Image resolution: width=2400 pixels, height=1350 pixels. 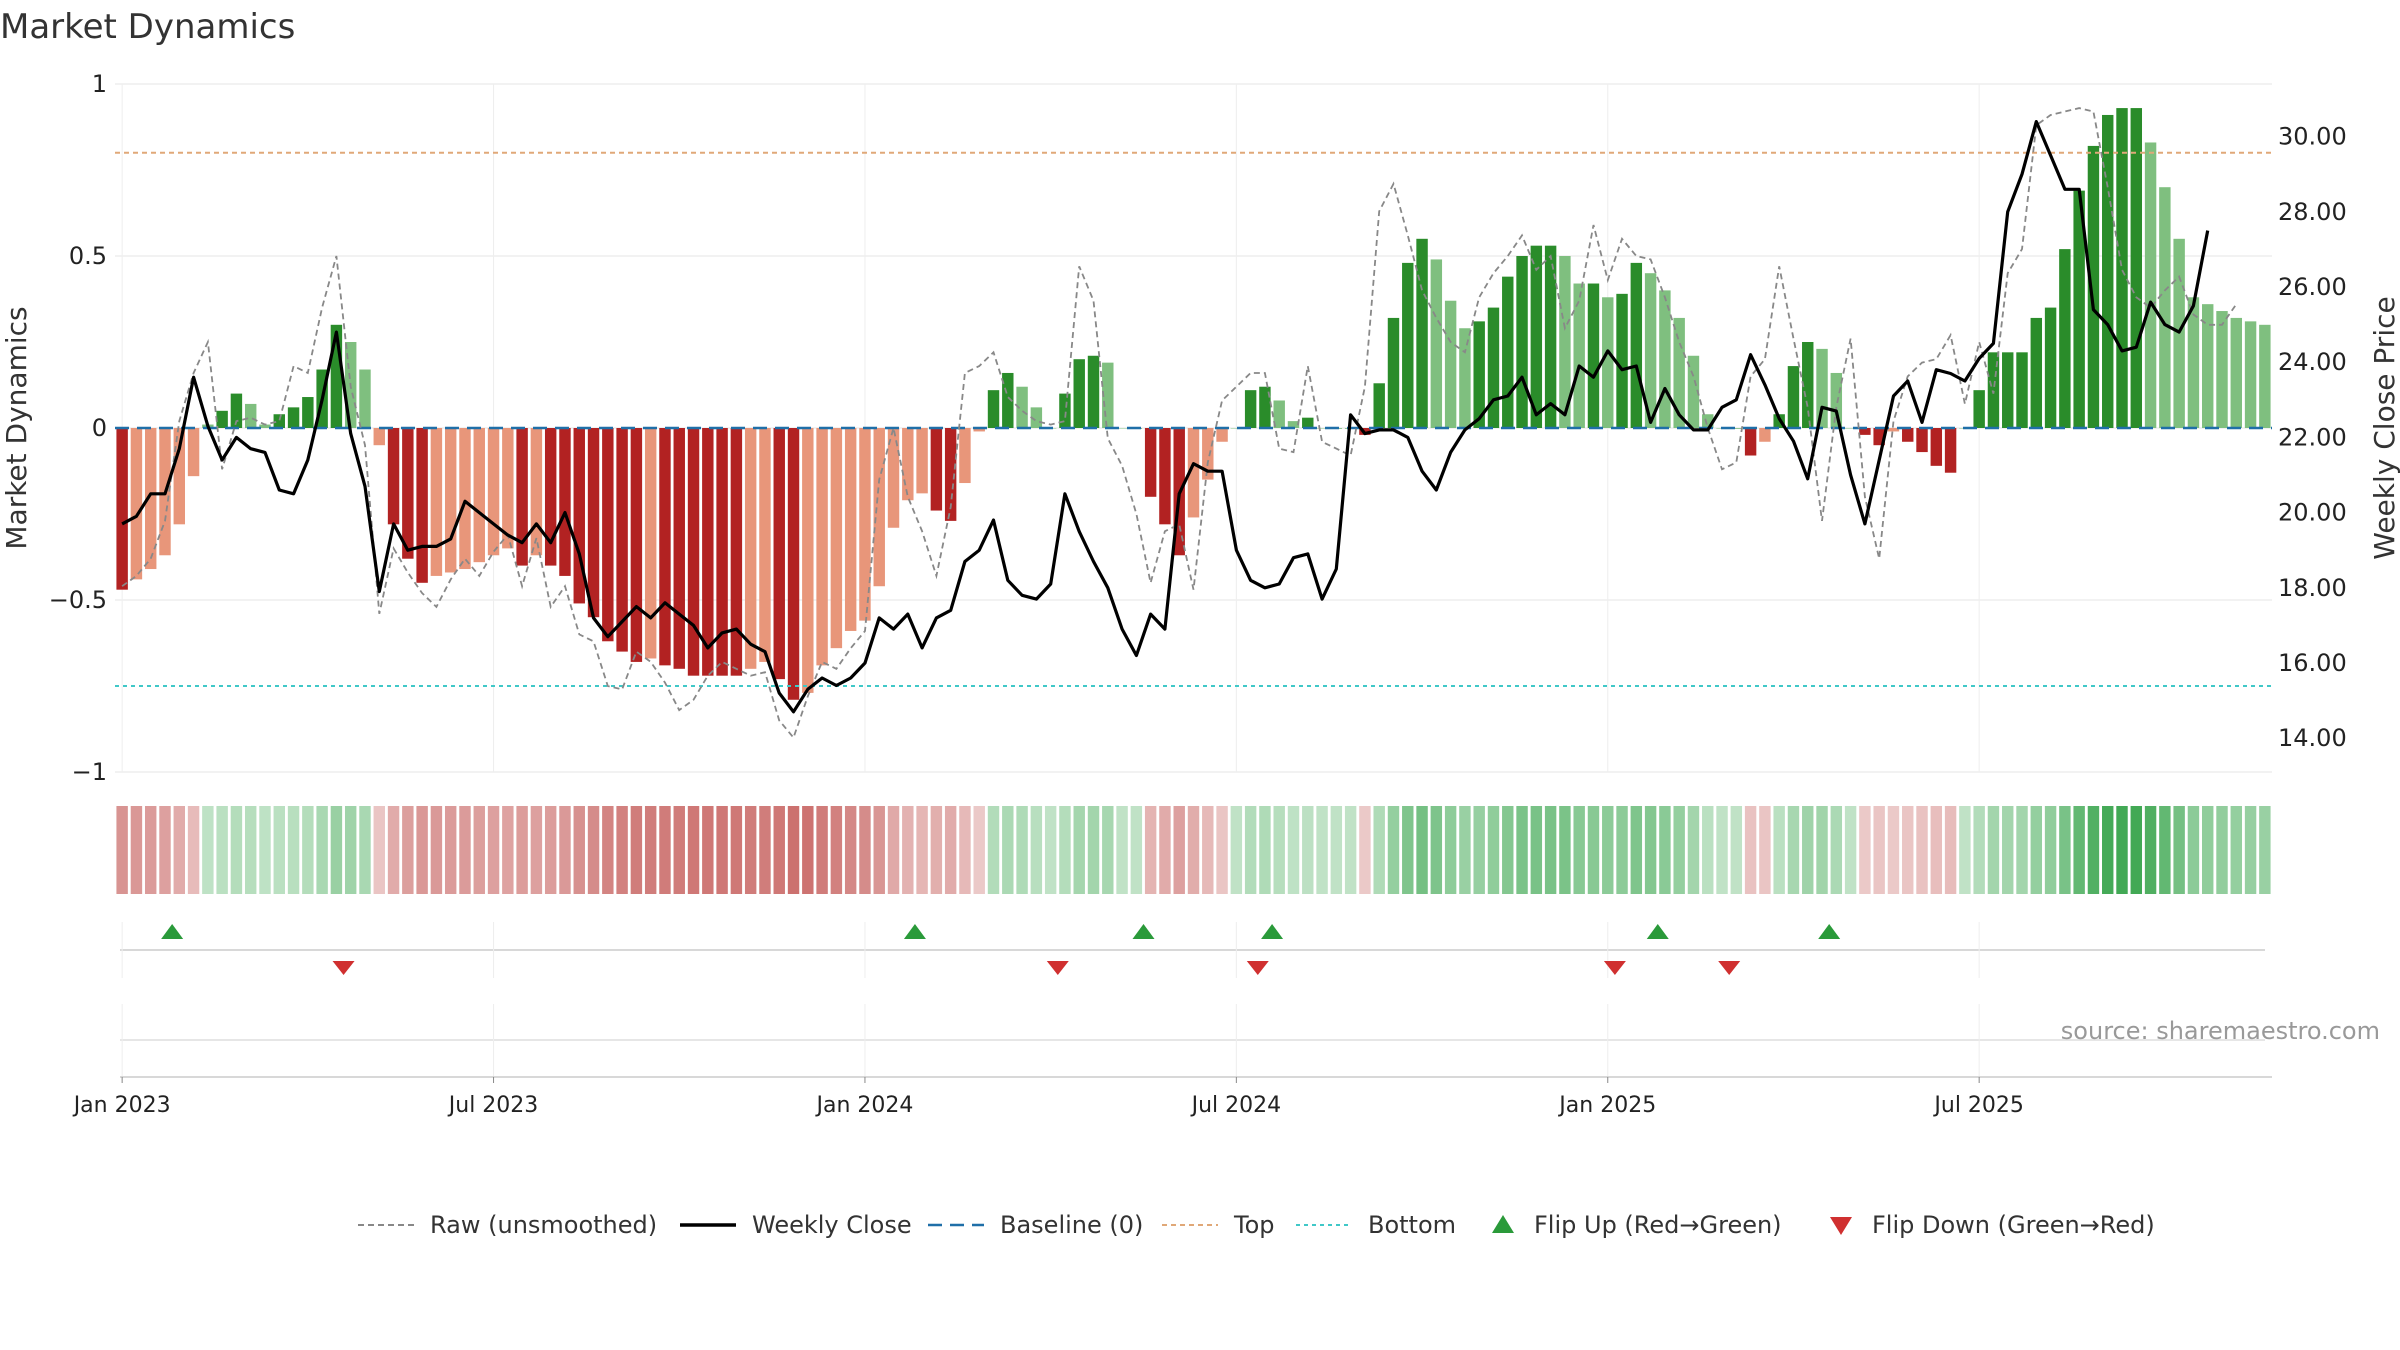 I want to click on legend-item-0: Raw (unsmoothed), so click(x=507, y=1225).